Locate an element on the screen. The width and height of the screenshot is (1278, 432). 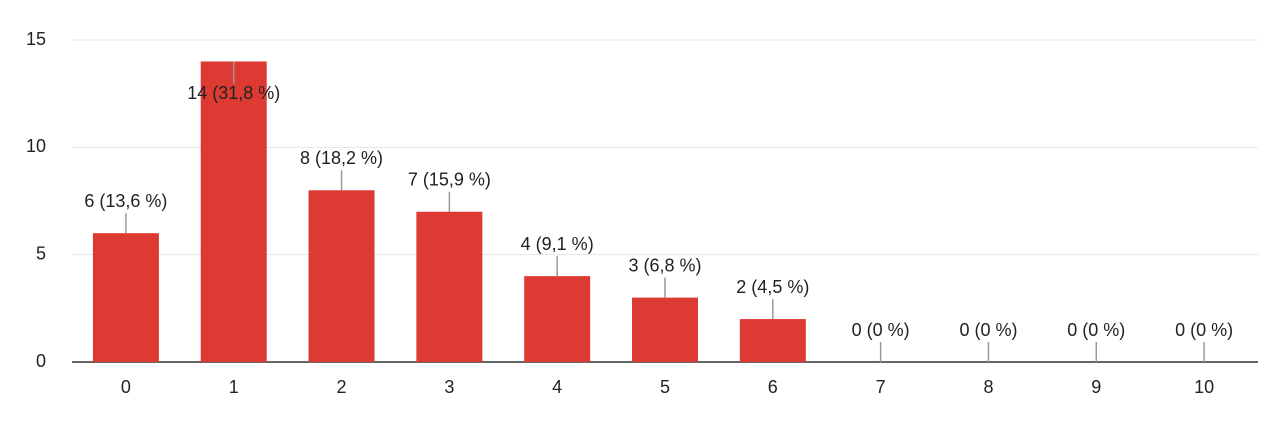
value-label: 2 (4,5 %) is located at coordinates (772, 287).